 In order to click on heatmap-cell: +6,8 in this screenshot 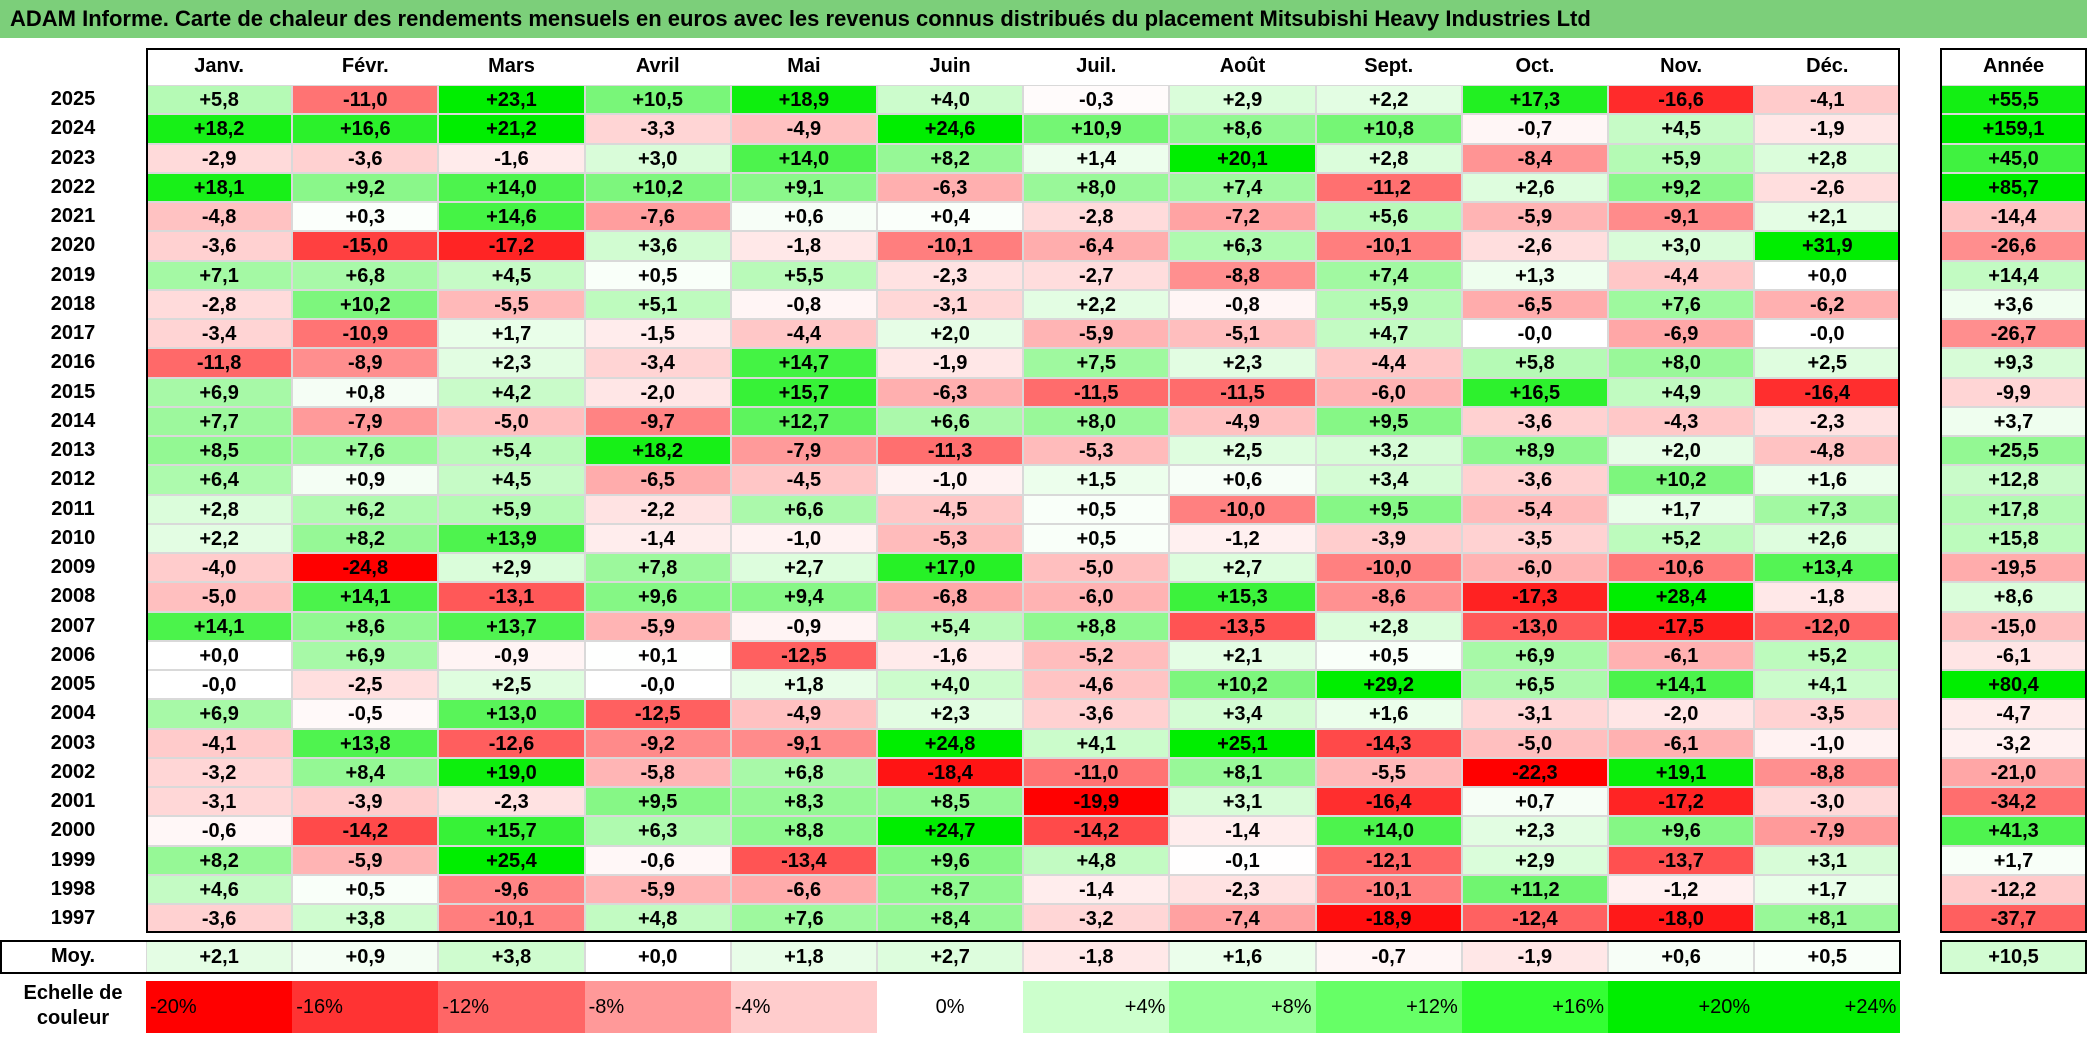, I will do `click(365, 275)`.